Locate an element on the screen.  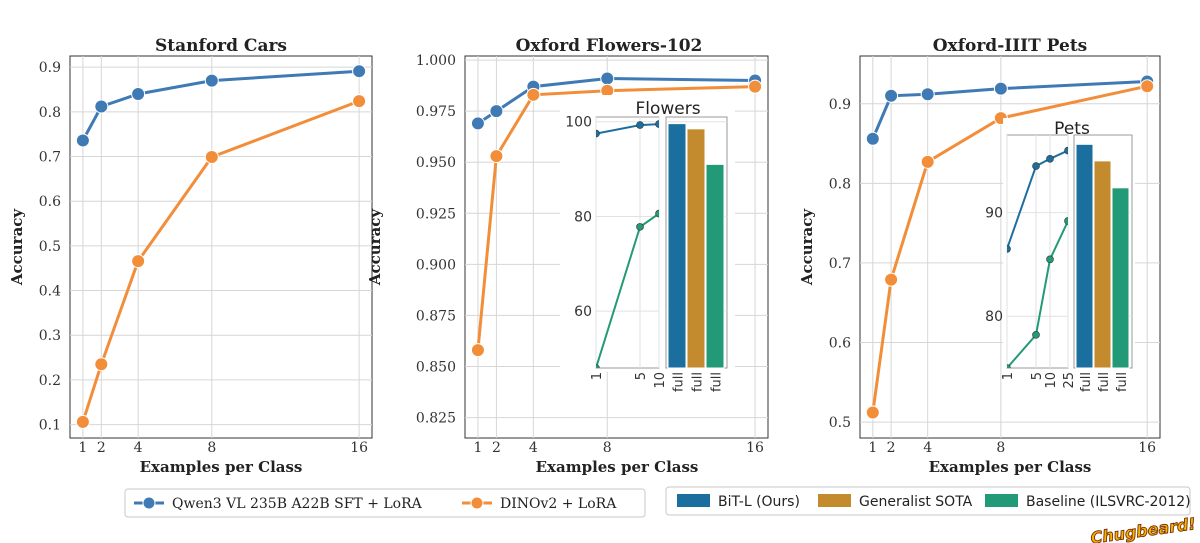
y-tick-label: 0.850 is located at coordinates (436, 368).